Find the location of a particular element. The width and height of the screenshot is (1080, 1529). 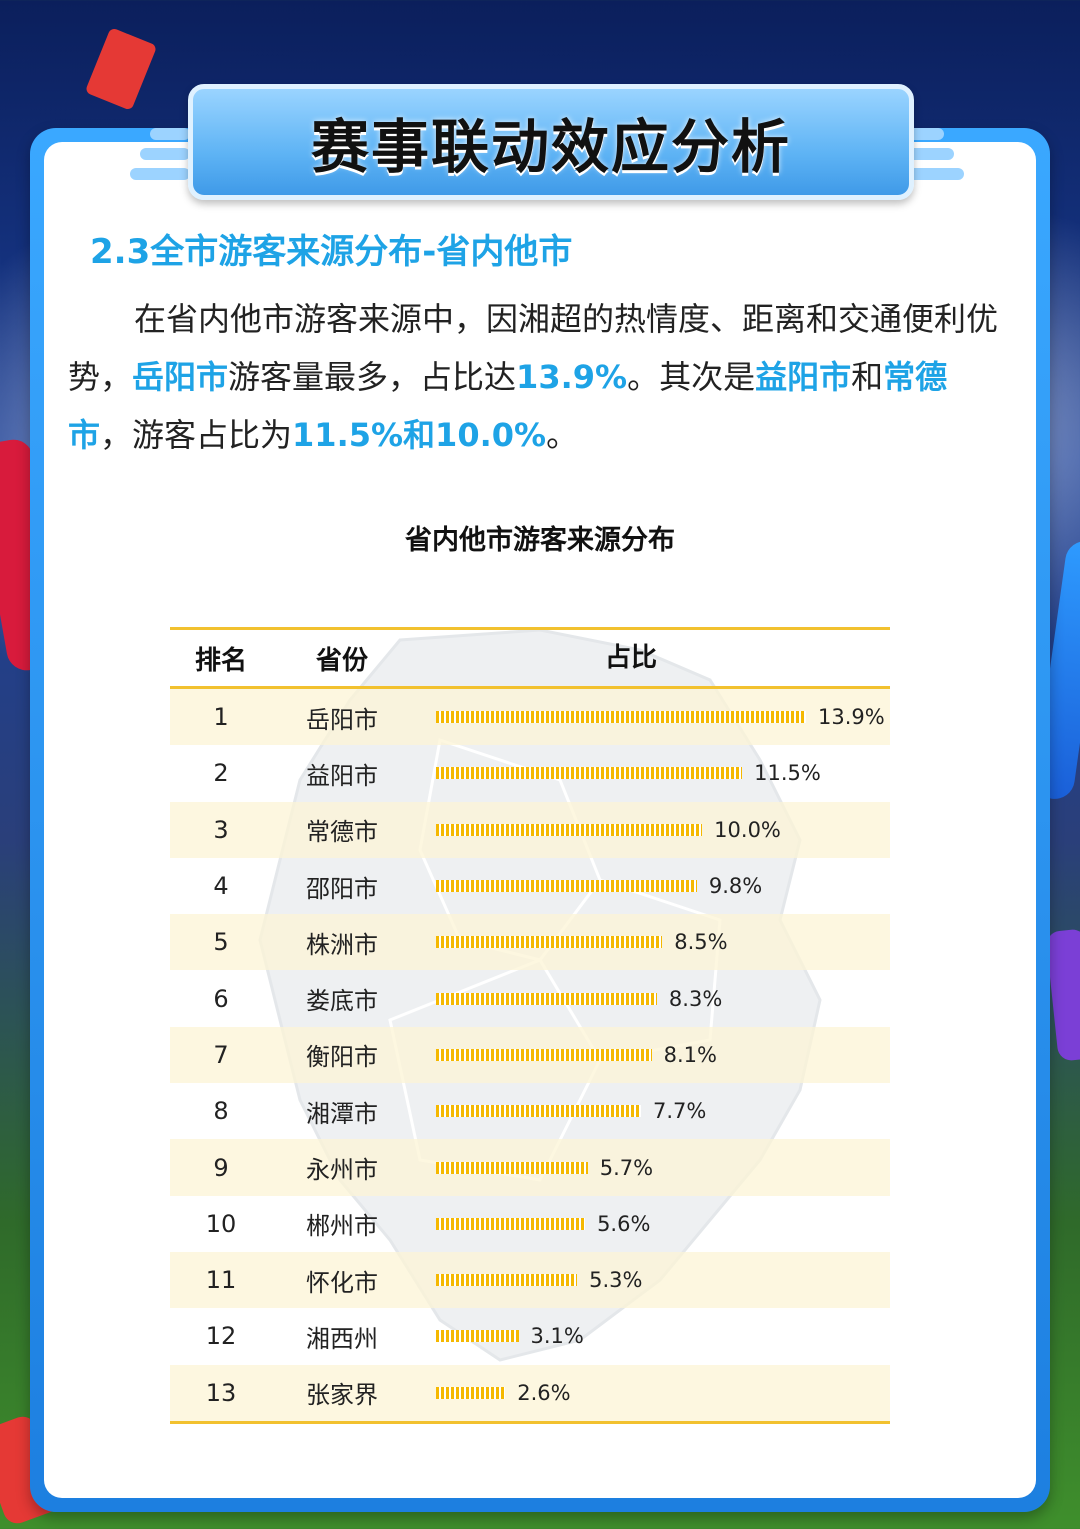

city-cell: 永州市 is located at coordinates (342, 1170).